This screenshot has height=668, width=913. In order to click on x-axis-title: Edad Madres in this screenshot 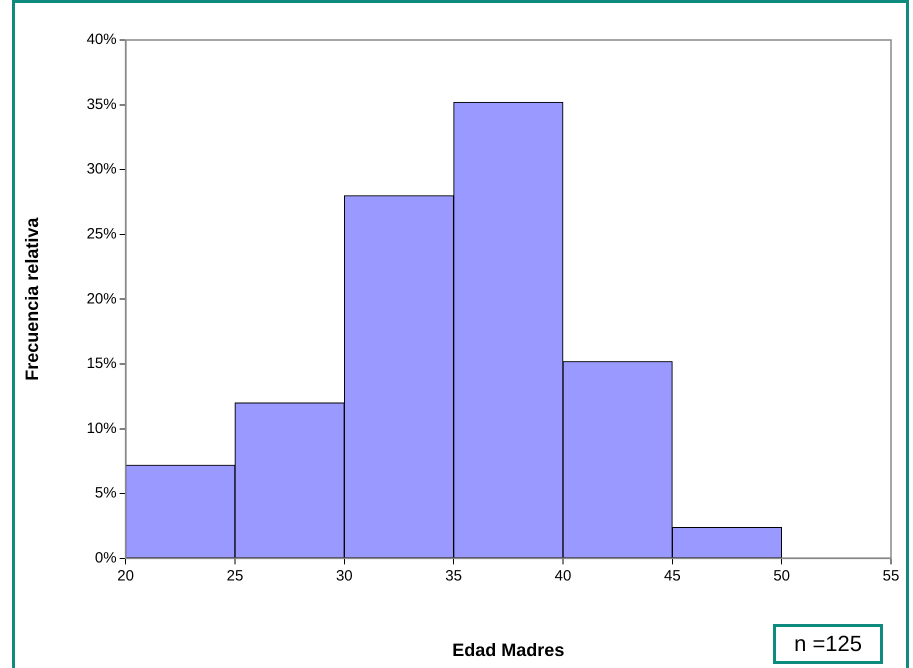, I will do `click(508, 650)`.